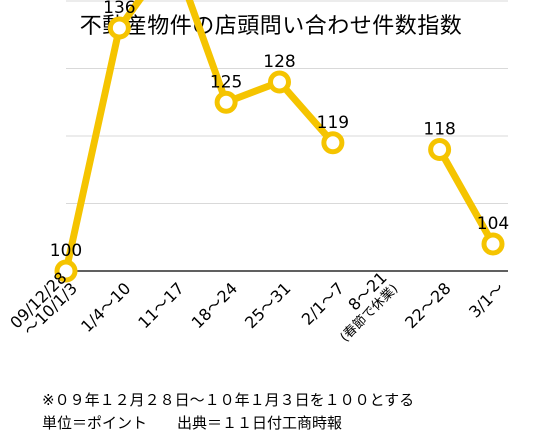  I want to click on x-tick-label: 18～24, so click(215, 306).